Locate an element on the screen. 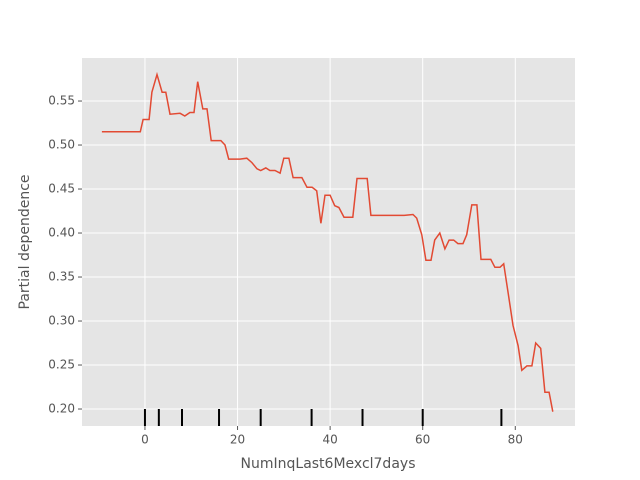 This screenshot has width=640, height=480. x-tick-label: 80 is located at coordinates (515, 440).